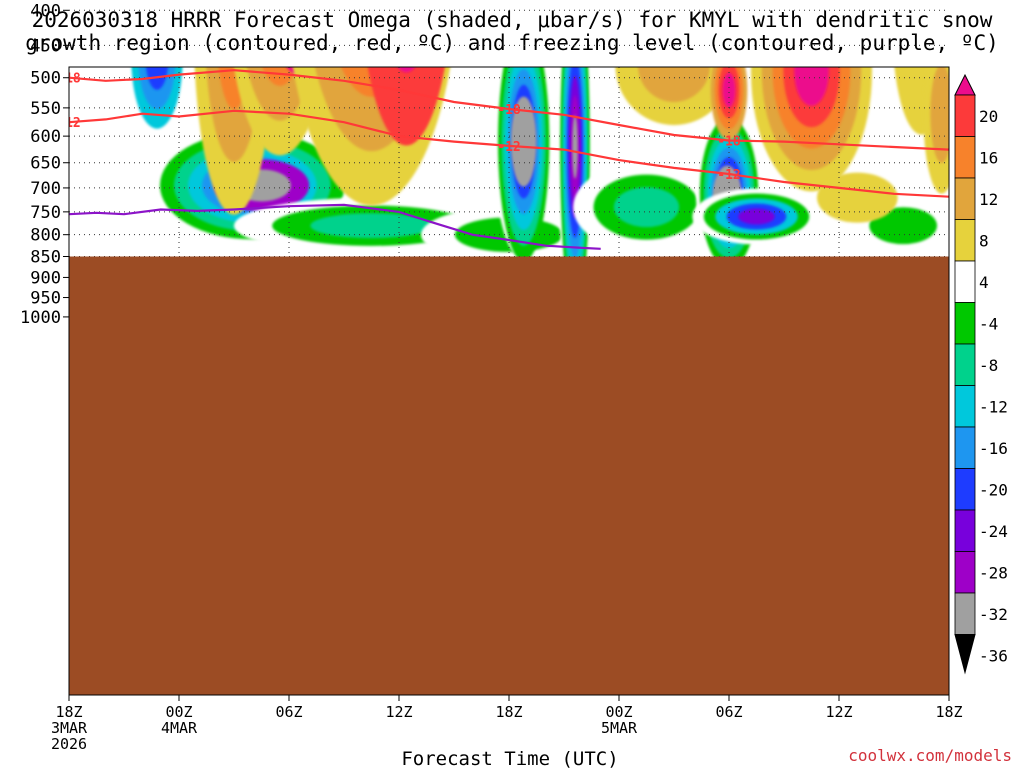 The height and width of the screenshot is (768, 1024). Describe the element at coordinates (984, 241) in the screenshot. I see `colorbar-label: 8` at that location.